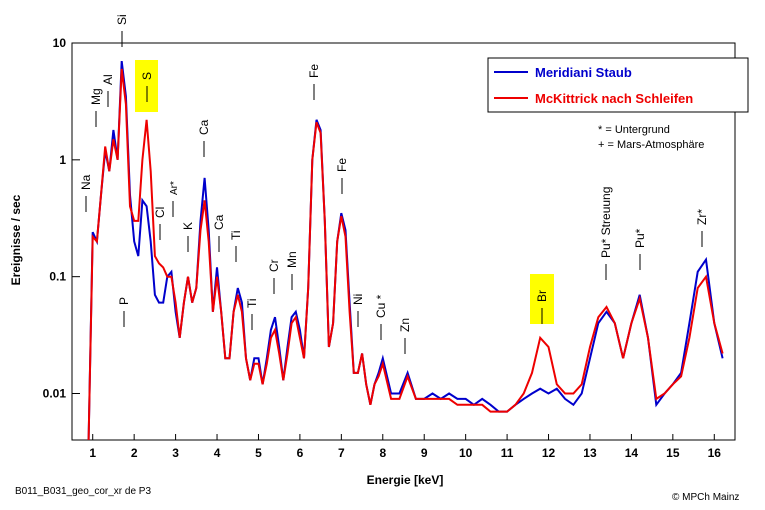 The width and height of the screenshot is (765, 510). Describe the element at coordinates (583, 72) in the screenshot. I see `legend-label: Meridiani Staub` at that location.